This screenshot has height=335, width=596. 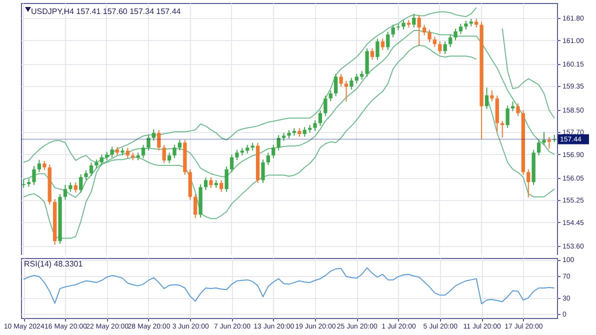 What do you see at coordinates (289, 285) in the screenshot?
I see `line-series` at bounding box center [289, 285].